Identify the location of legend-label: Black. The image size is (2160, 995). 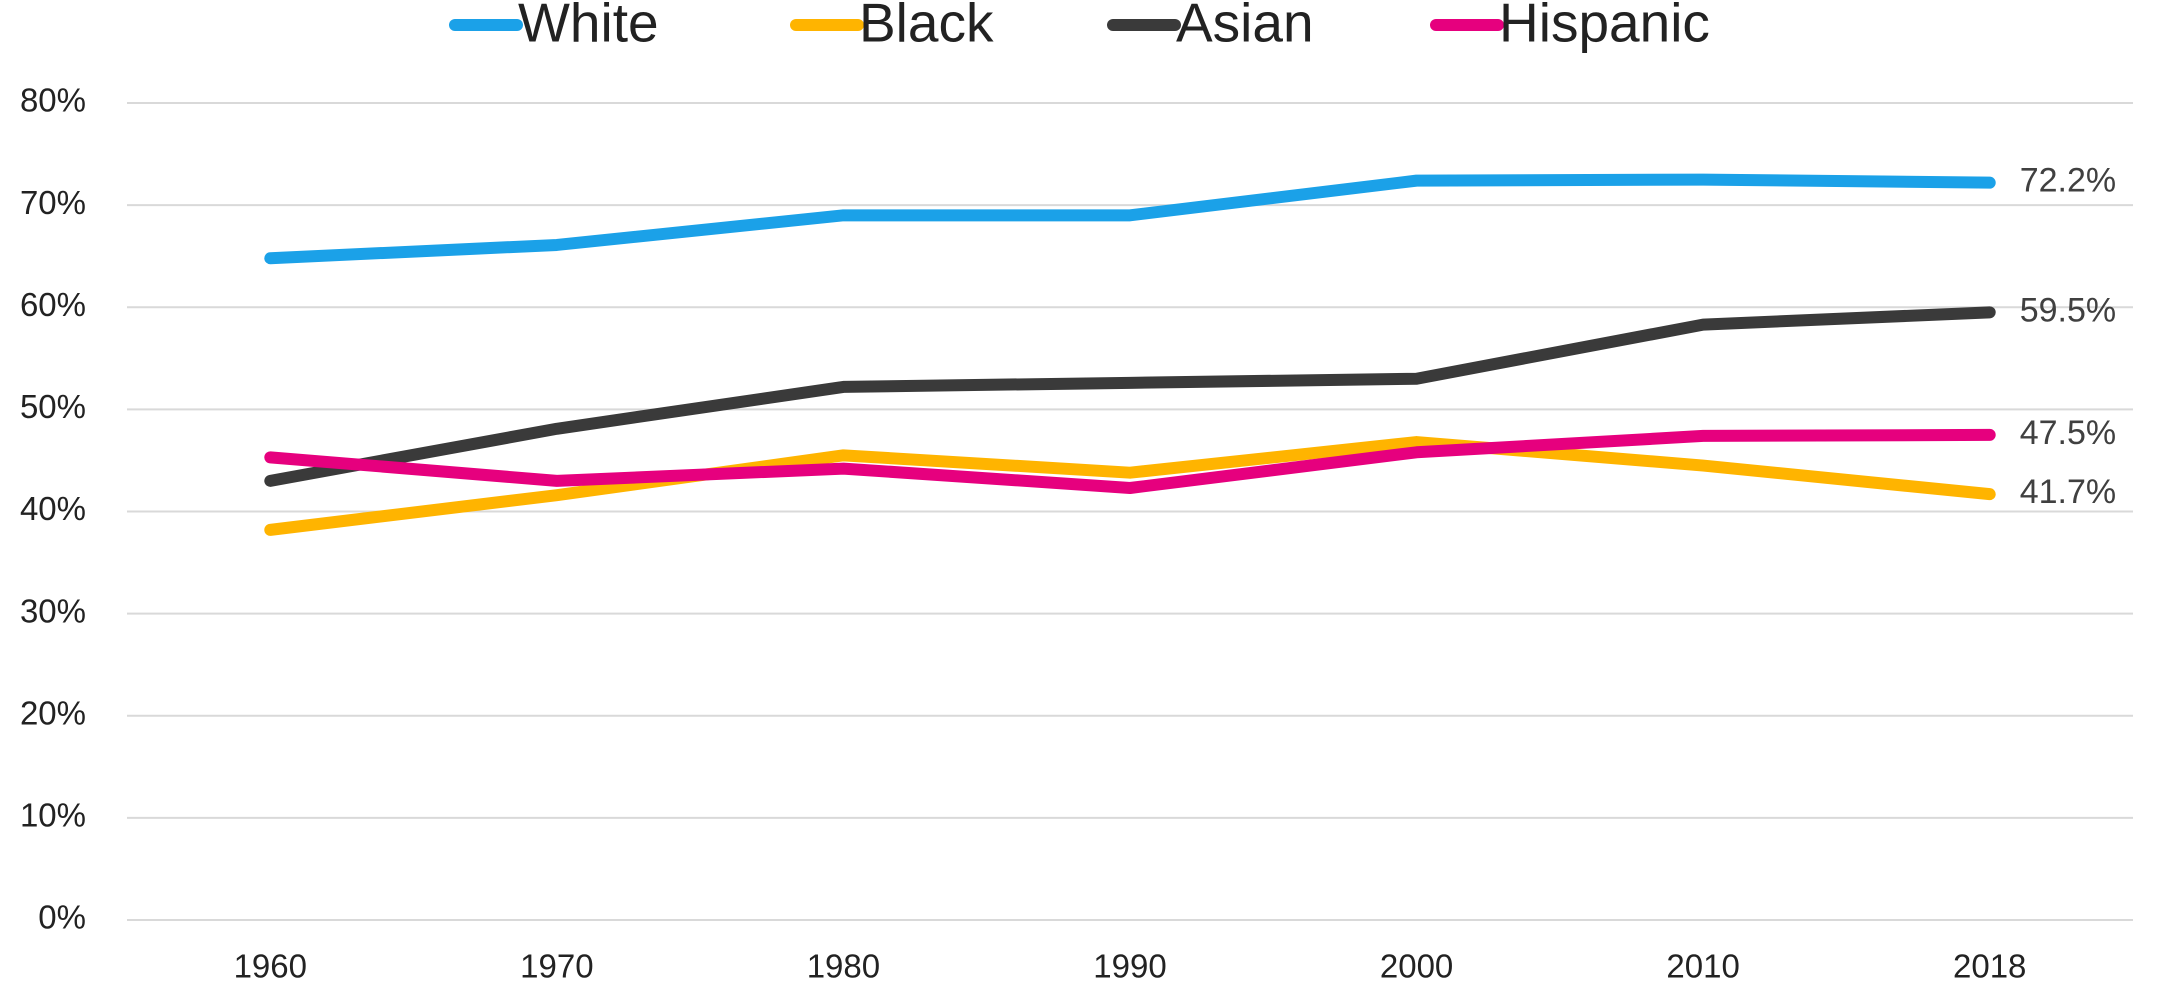
(926, 27).